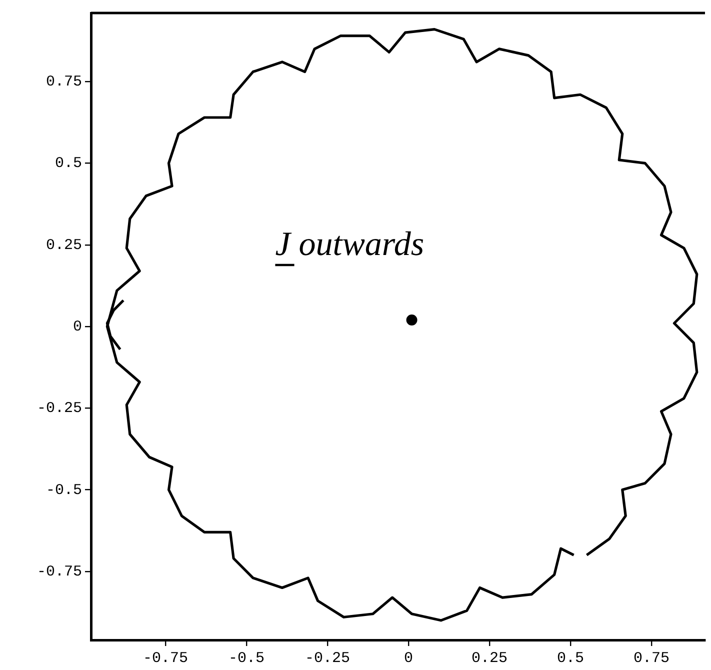  Describe the element at coordinates (77, 327) in the screenshot. I see `y-tick-label: 0` at that location.